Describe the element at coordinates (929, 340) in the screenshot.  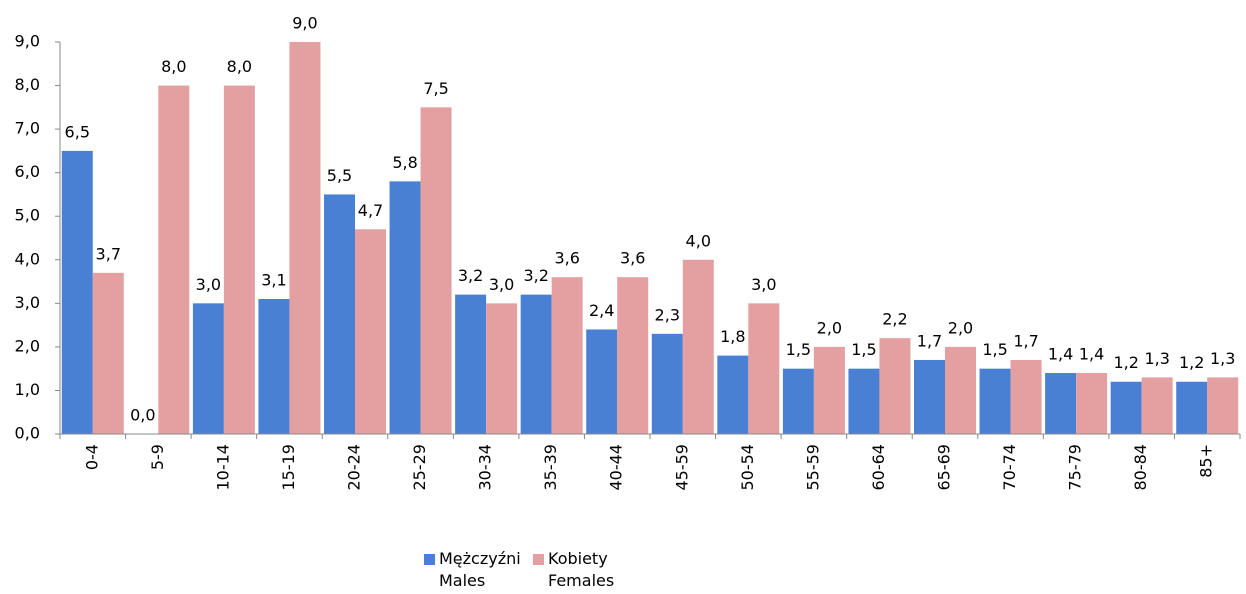
I see `value-label: 1,7` at that location.